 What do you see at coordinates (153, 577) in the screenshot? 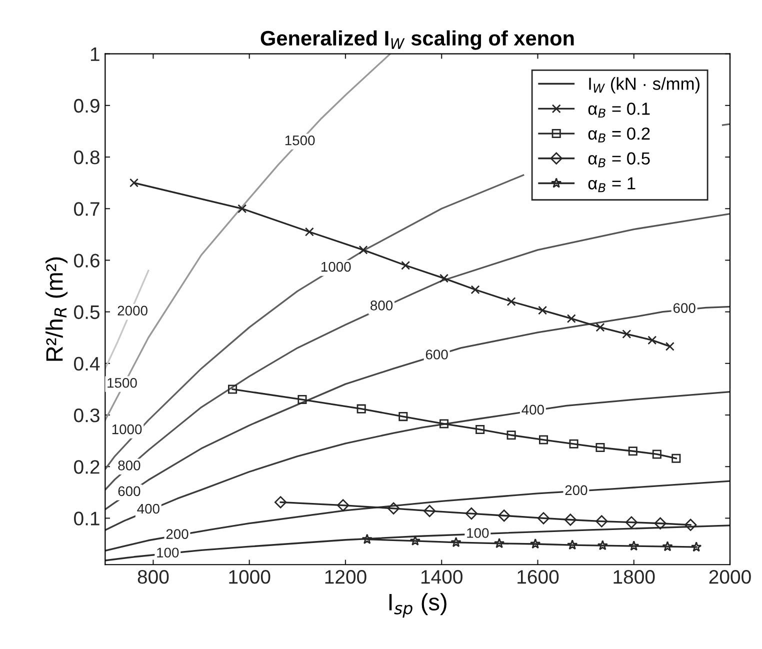
I see `x-tick-label: 800` at bounding box center [153, 577].